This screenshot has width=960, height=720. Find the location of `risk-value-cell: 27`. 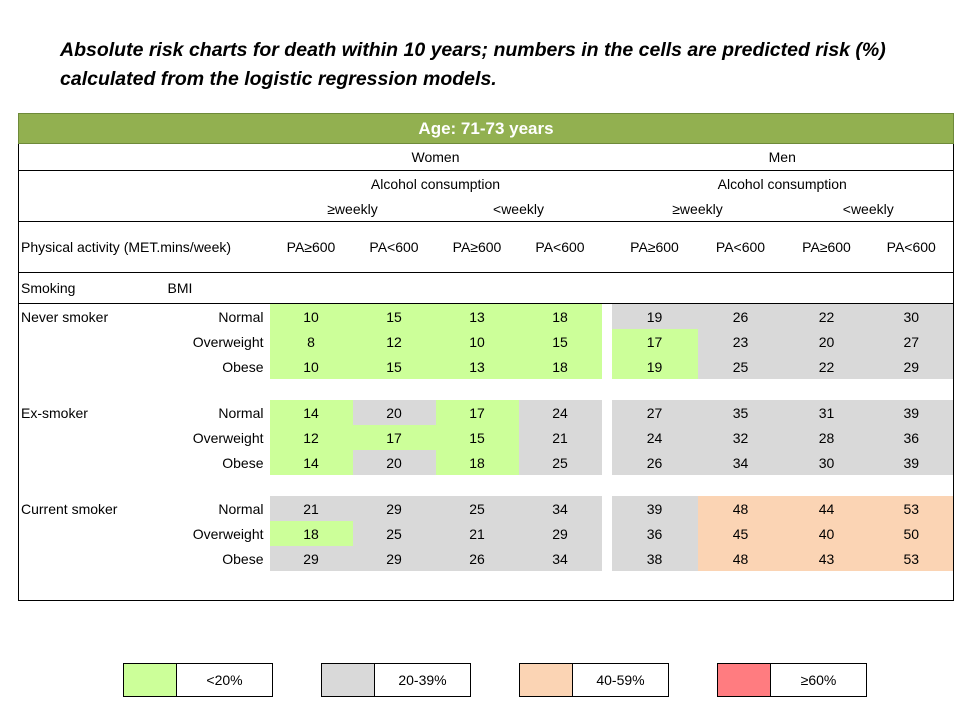

risk-value-cell: 27 is located at coordinates (654, 412).